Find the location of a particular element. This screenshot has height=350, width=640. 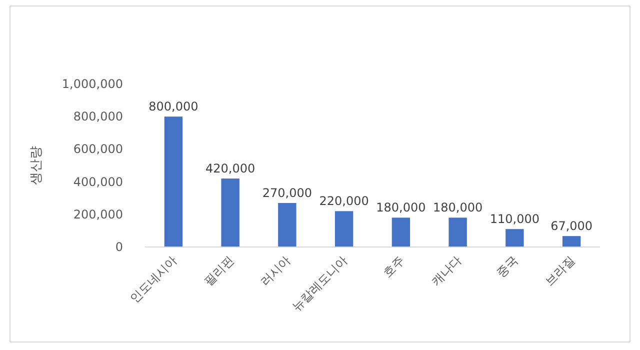

y-tick-label: 200,000 is located at coordinates (98, 214).